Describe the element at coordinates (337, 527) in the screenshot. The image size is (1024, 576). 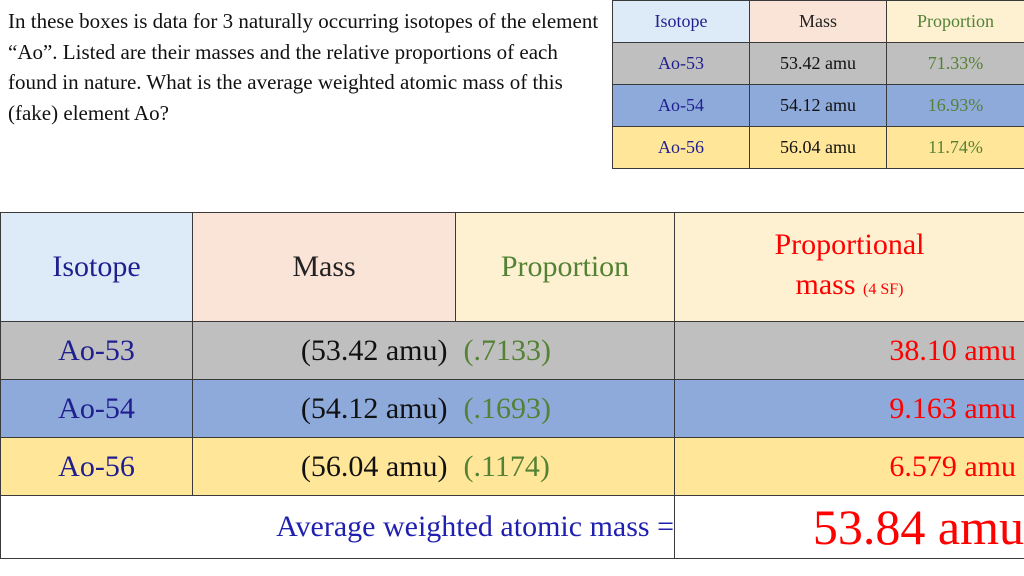
I see `average-label: Average weighted atomic mass =` at that location.